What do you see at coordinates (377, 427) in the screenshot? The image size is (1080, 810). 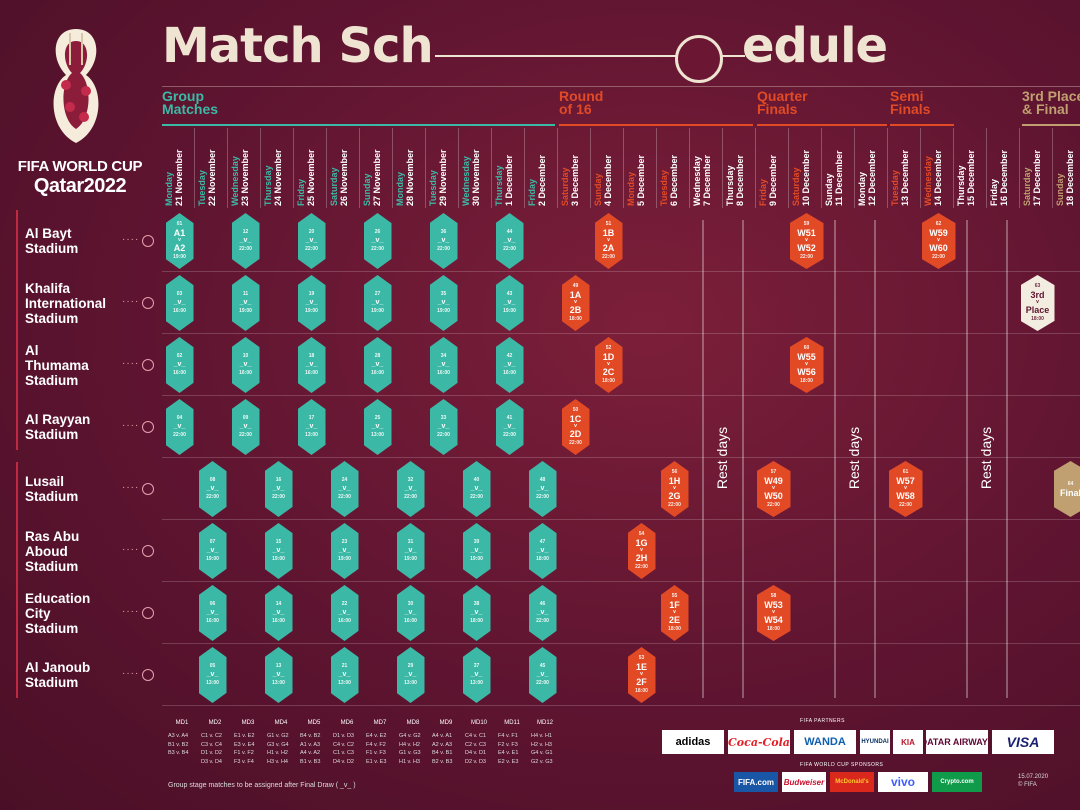 I see `match-card: 25 _v_ 13:00` at bounding box center [377, 427].